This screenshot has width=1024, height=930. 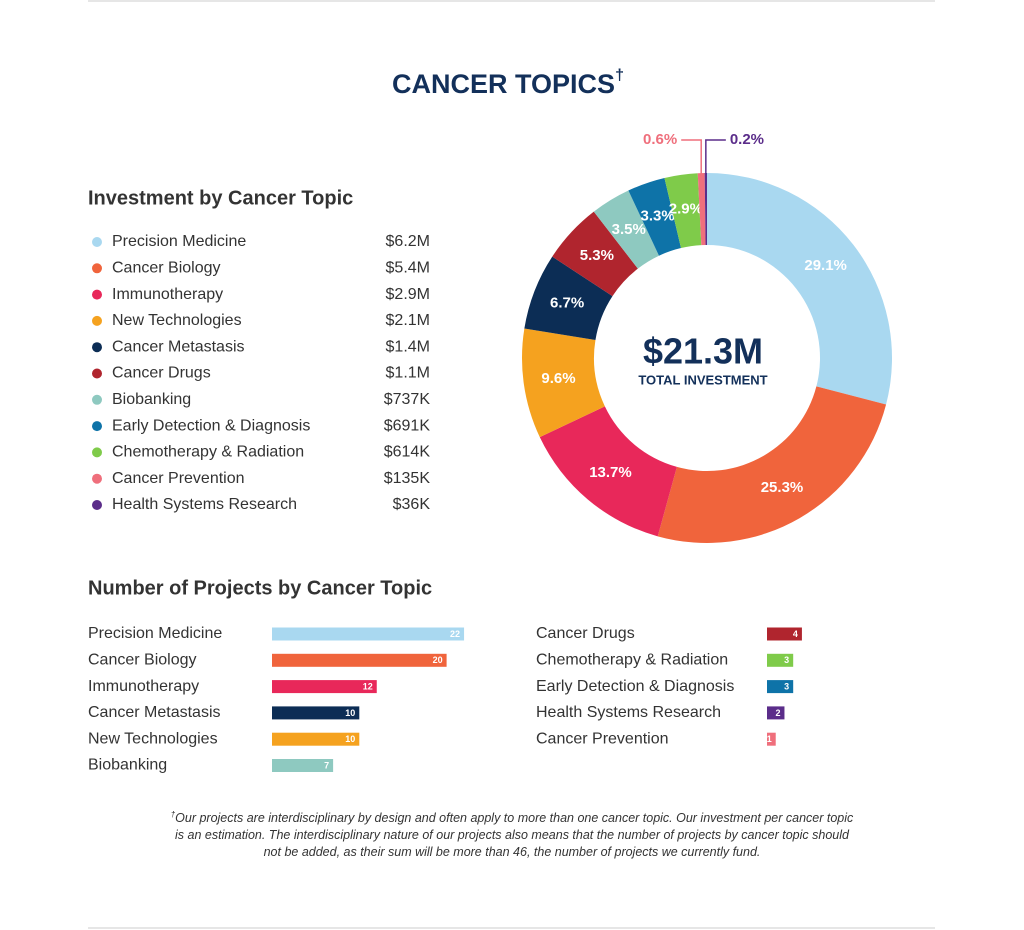 What do you see at coordinates (153, 738) in the screenshot?
I see `bar-category: New Technologies` at bounding box center [153, 738].